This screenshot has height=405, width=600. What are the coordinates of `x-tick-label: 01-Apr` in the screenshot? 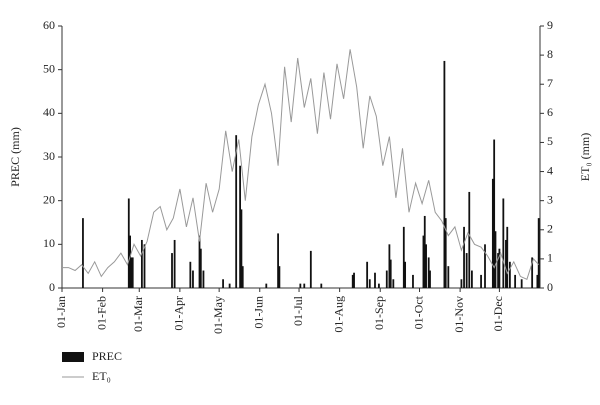 It's located at (179, 313).